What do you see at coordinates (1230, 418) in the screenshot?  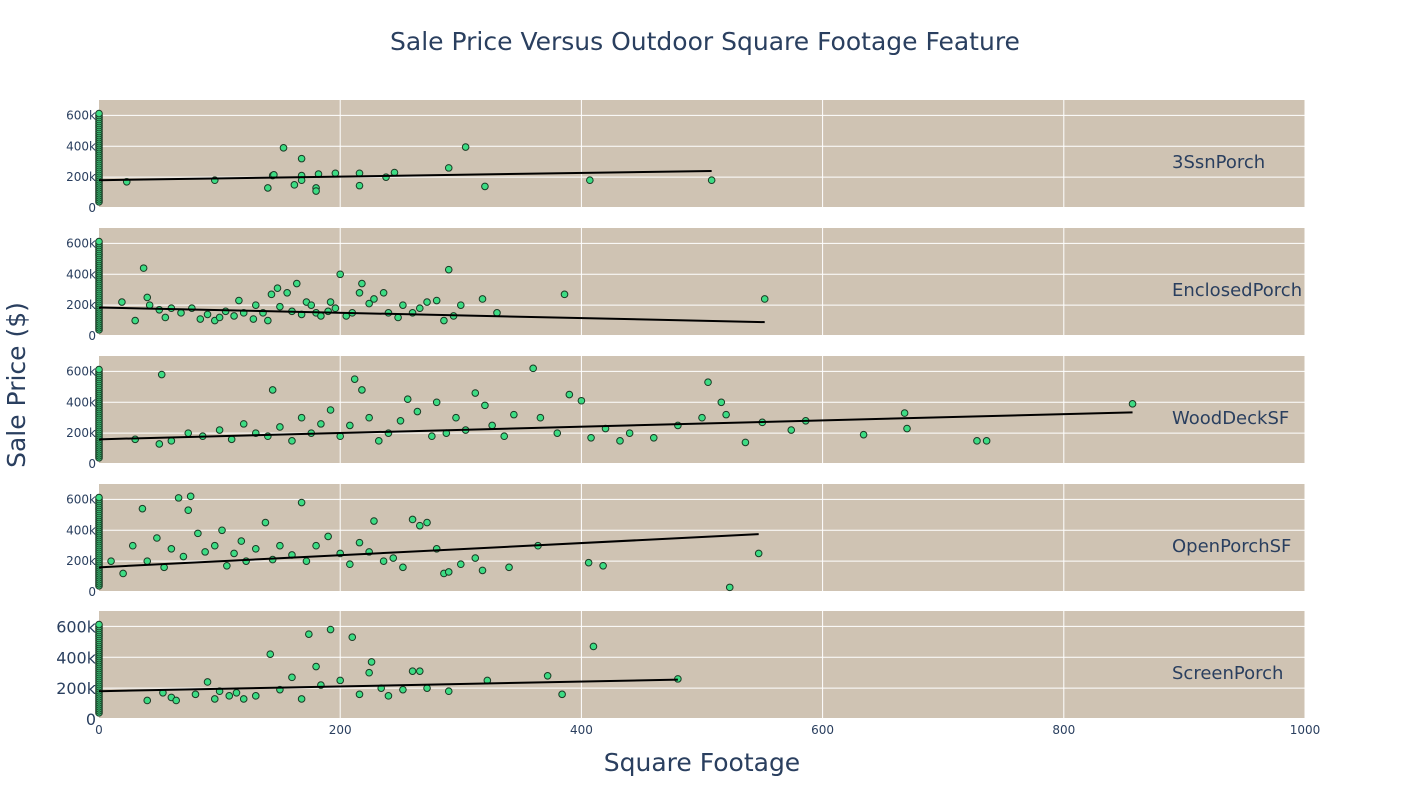 I see `panel-label: WoodDeckSF` at bounding box center [1230, 418].